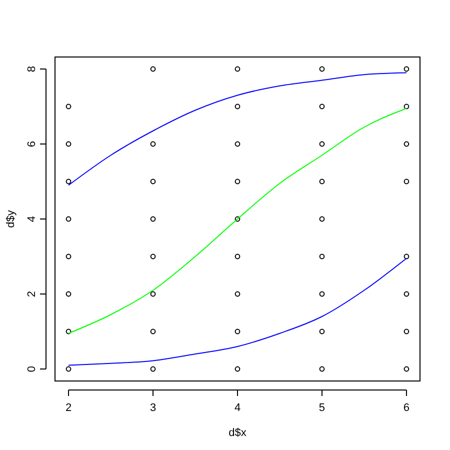 The height and width of the screenshot is (450, 450). Describe the element at coordinates (32, 219) in the screenshot. I see `y-tick-label: 4` at that location.